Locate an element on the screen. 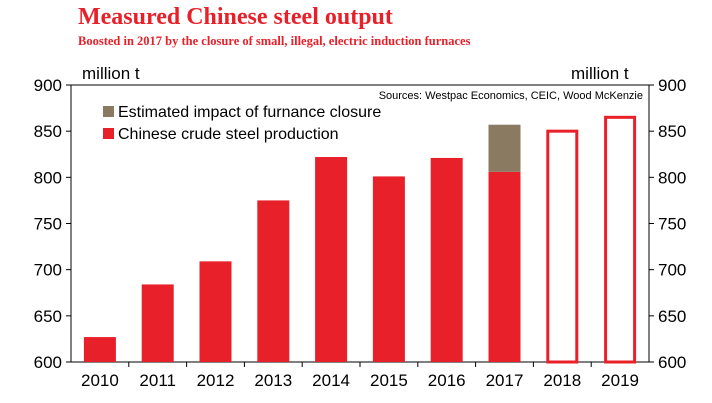 This screenshot has width=712, height=403. legend-label: Estimated impact of furnance closure is located at coordinates (249, 112).